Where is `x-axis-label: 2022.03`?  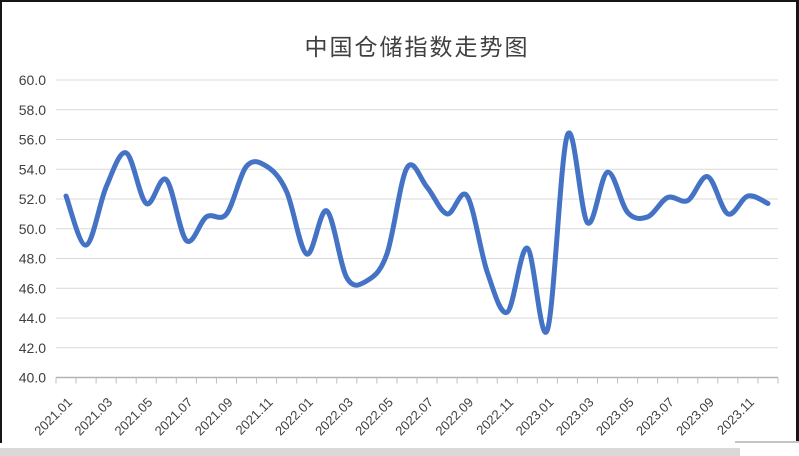 x-axis-label: 2022.03 is located at coordinates (334, 417).